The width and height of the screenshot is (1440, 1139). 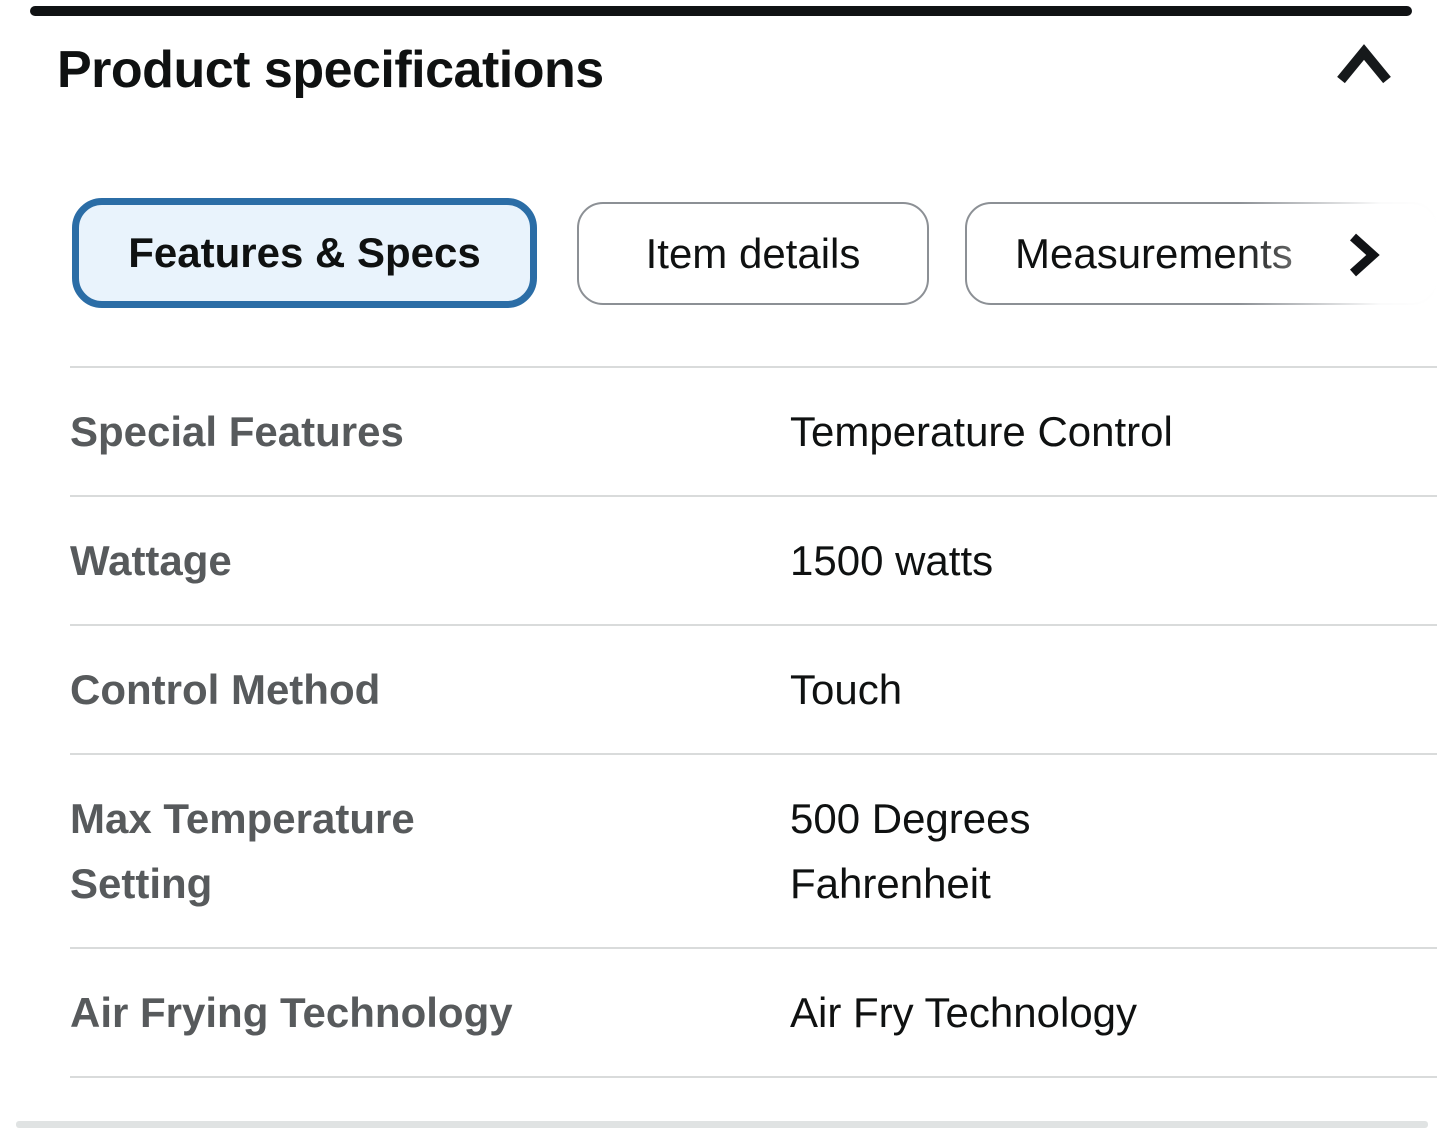 What do you see at coordinates (242, 851) in the screenshot?
I see `spec-label: Max Temperature Setting` at bounding box center [242, 851].